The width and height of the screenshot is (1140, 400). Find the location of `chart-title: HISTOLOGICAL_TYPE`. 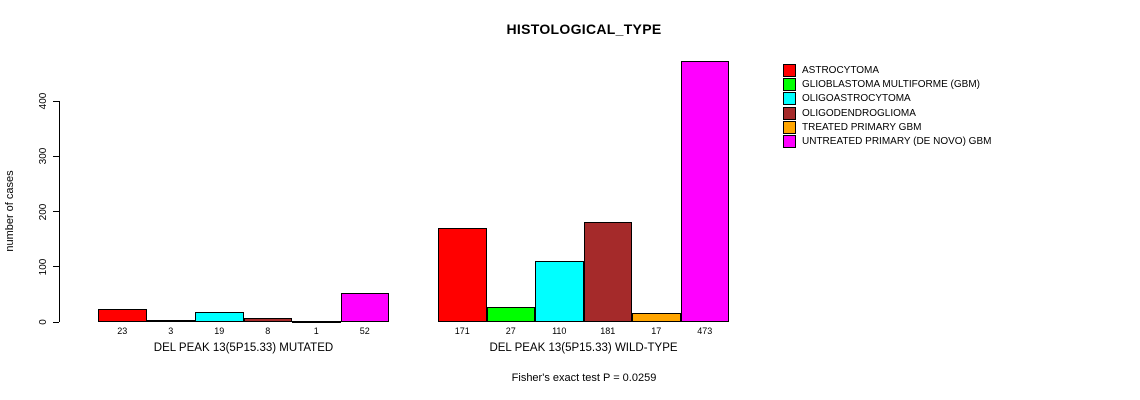

chart-title: HISTOLOGICAL_TYPE is located at coordinates (584, 29).